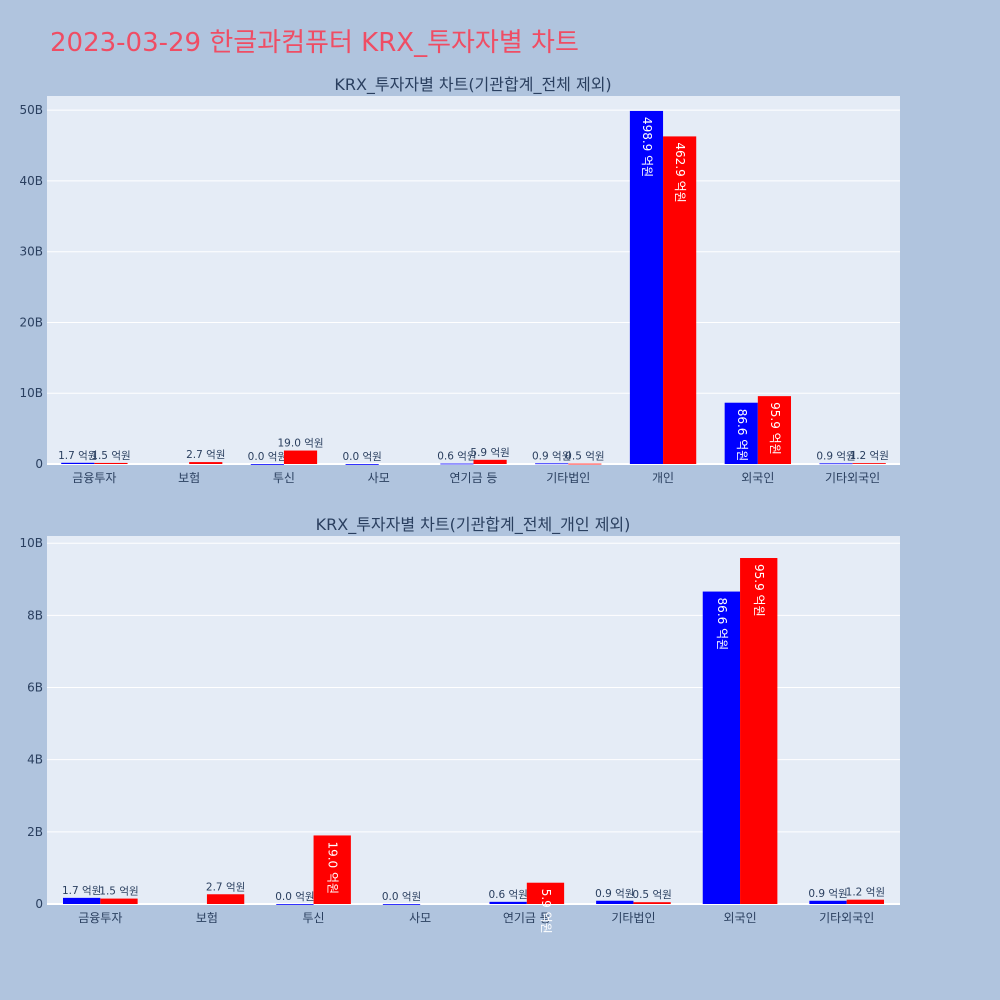 The width and height of the screenshot is (1000, 1000). What do you see at coordinates (680, 172) in the screenshot?
I see `bar-value-label: 462.9 억원` at bounding box center [680, 172].